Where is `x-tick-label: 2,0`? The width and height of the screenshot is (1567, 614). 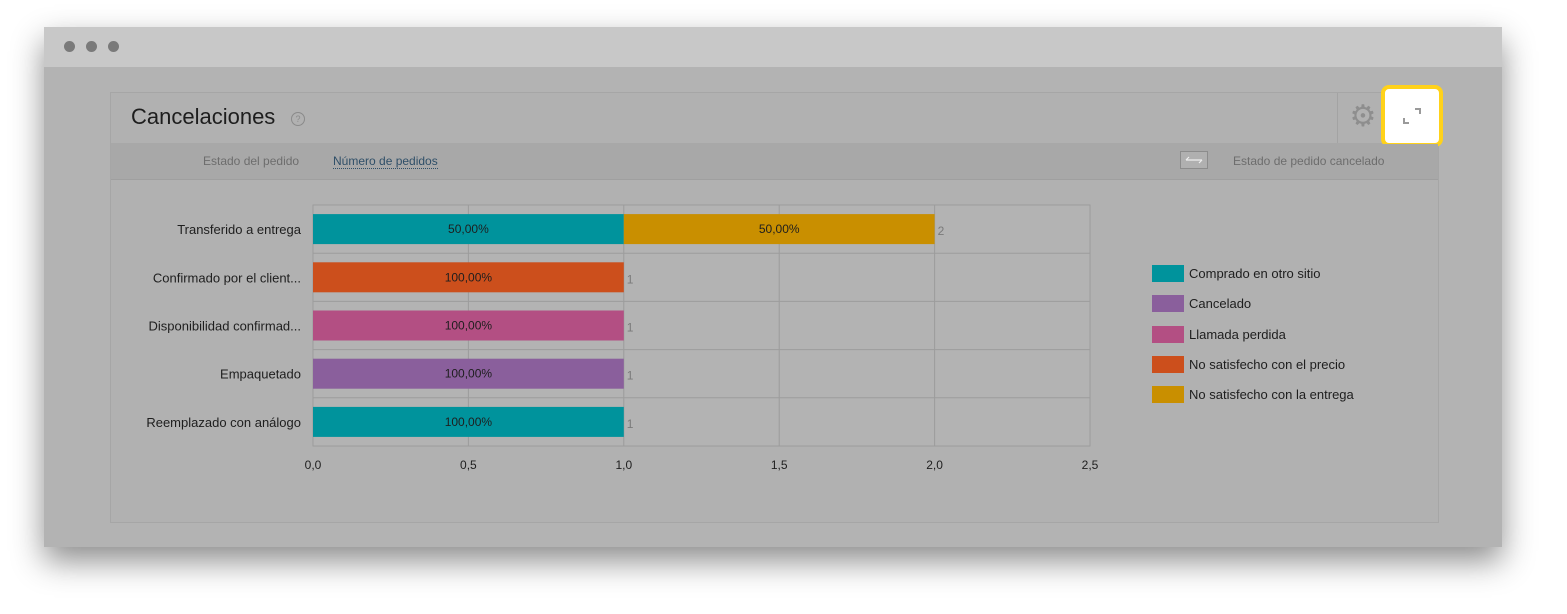 x-tick-label: 2,0 is located at coordinates (934, 465).